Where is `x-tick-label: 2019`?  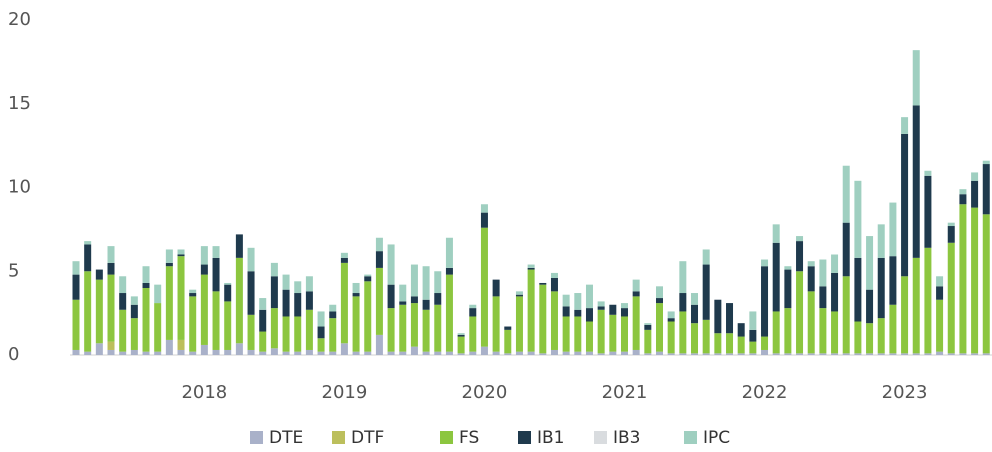
x-tick-label: 2019 is located at coordinates (345, 392).